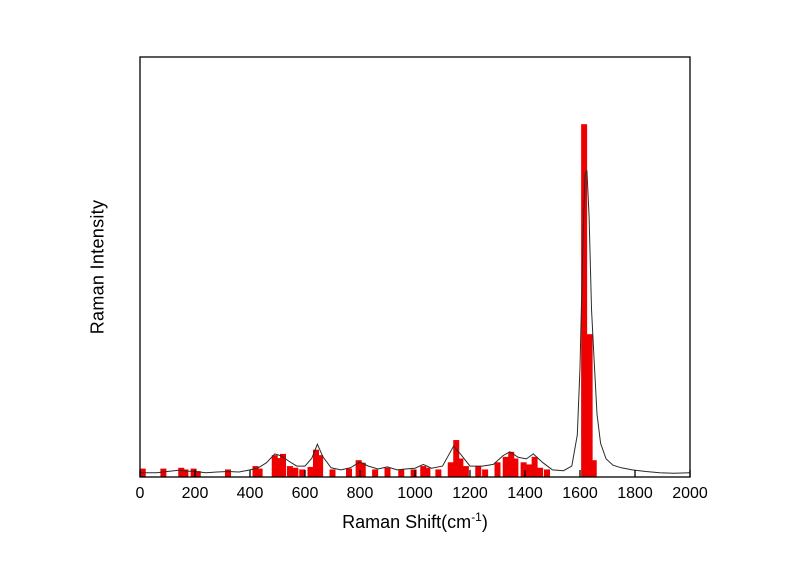 The width and height of the screenshot is (800, 565). Describe the element at coordinates (140, 493) in the screenshot. I see `x-tick-label: 0` at that location.